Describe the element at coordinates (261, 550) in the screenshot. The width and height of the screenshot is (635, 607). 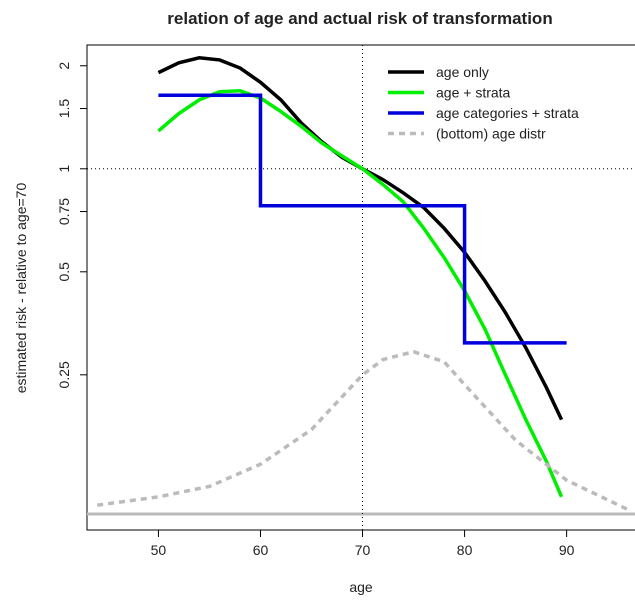
I see `x-tick-label: 60` at that location.